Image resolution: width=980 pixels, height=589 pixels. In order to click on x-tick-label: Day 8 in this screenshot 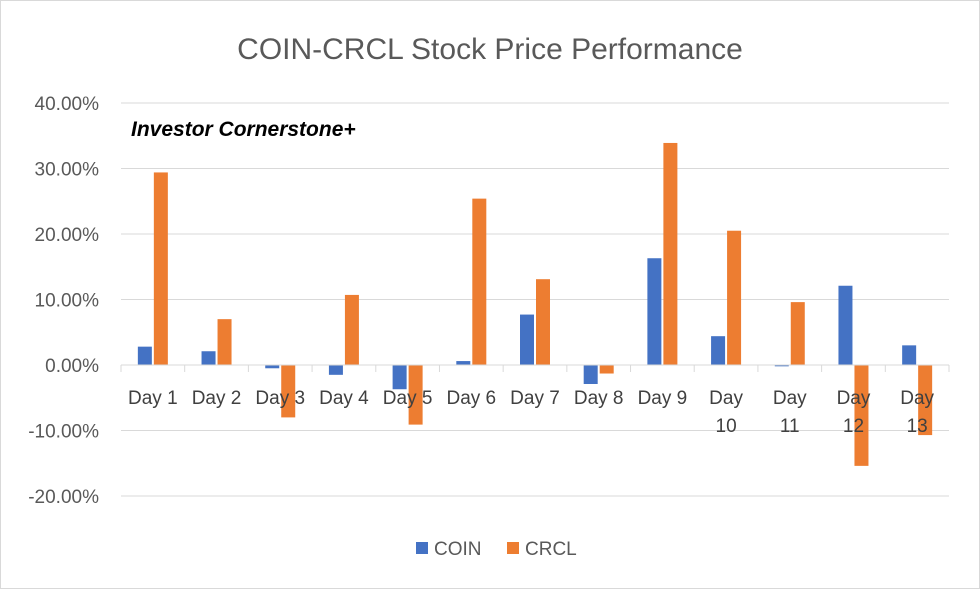, I will do `click(599, 398)`.